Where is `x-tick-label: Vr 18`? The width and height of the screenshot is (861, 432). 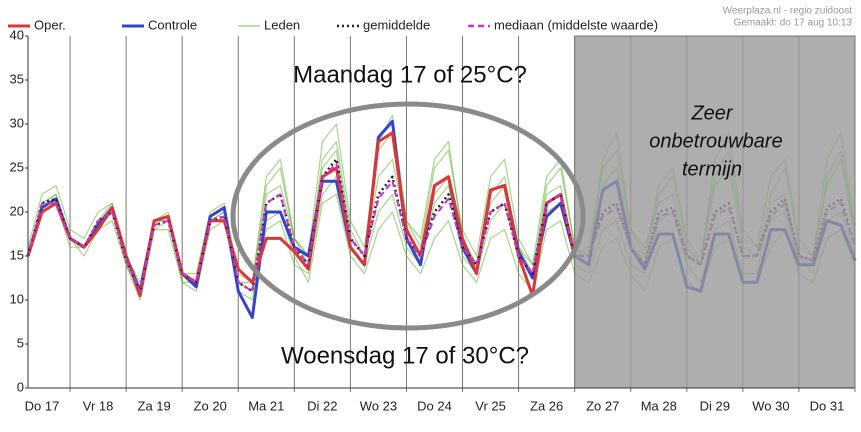 x-tick-label: Vr 18 is located at coordinates (98, 405).